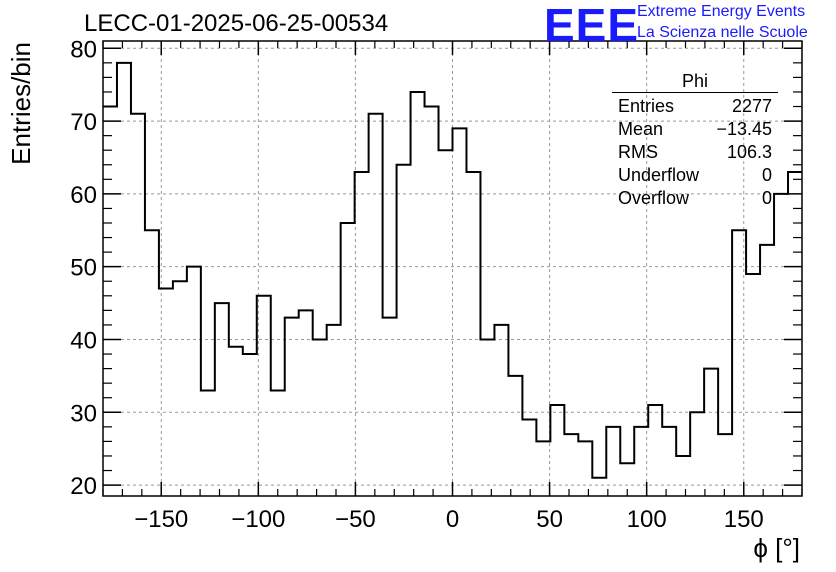 The height and width of the screenshot is (572, 836). I want to click on stats-label: Underflow, so click(659, 175).